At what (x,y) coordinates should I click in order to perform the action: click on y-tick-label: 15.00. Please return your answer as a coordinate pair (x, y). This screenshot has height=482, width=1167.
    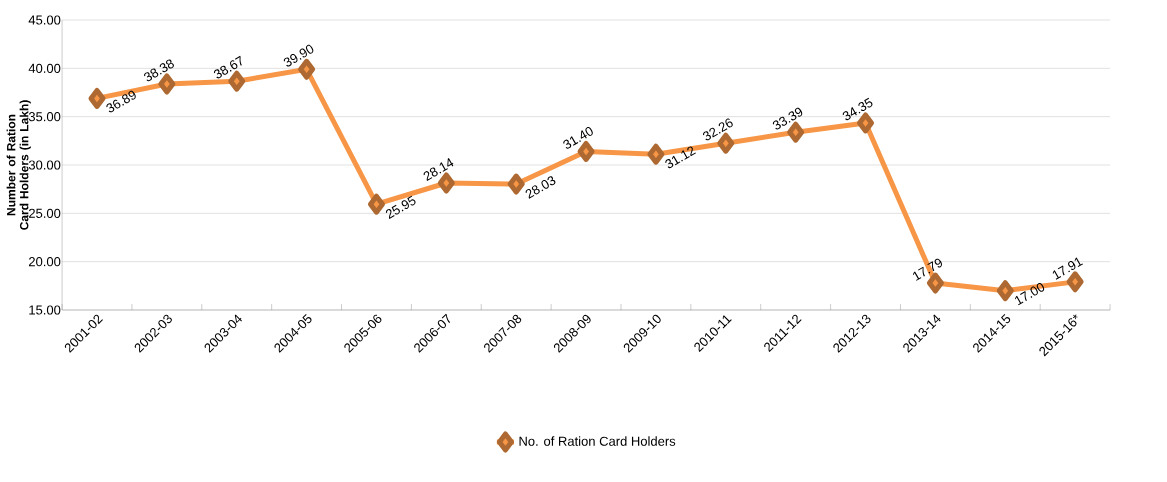
    Looking at the image, I should click on (45, 310).